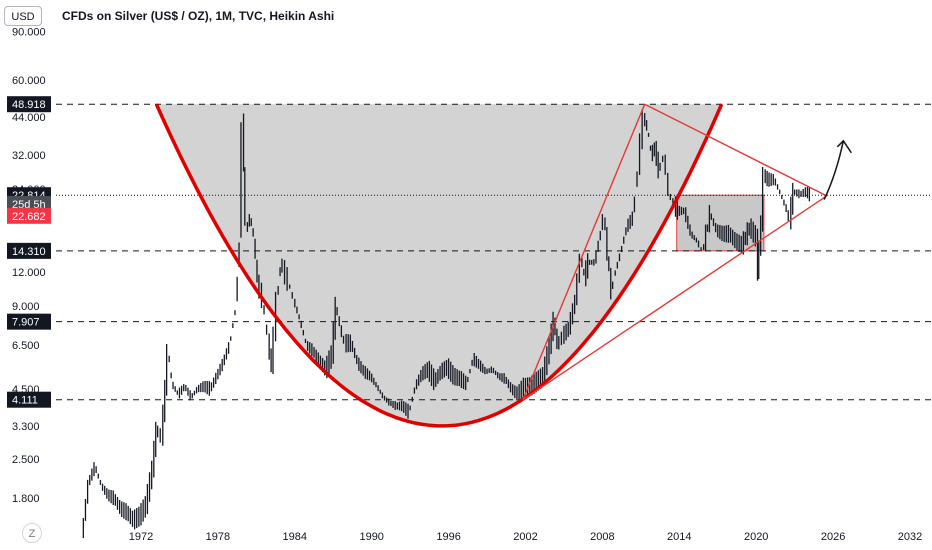  I want to click on triangle-lower-line, so click(675, 298).